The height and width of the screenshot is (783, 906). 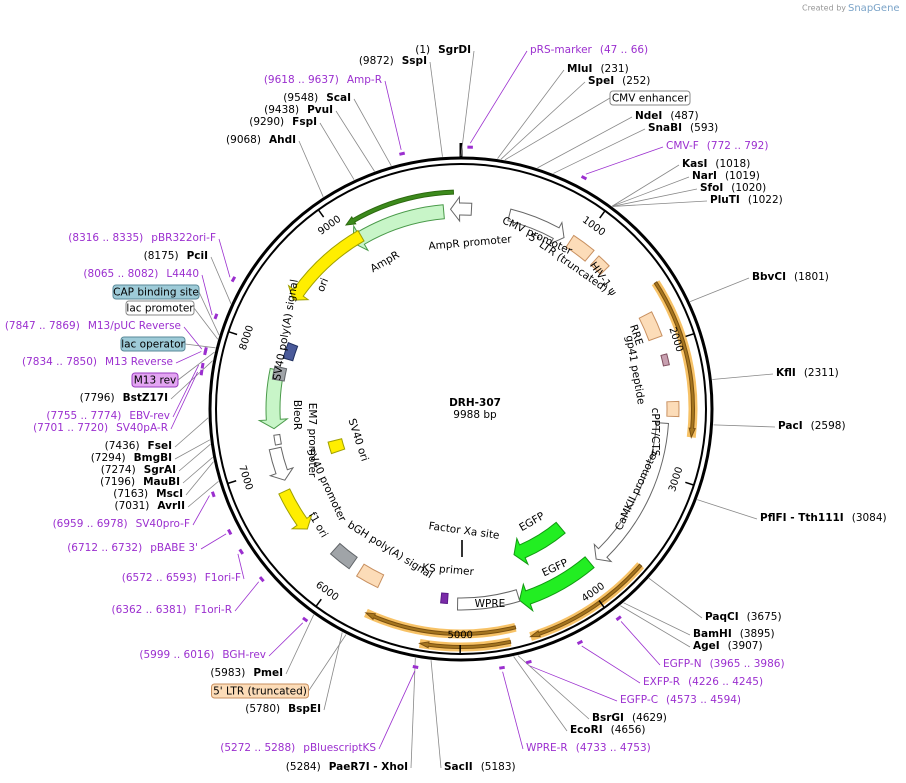 What do you see at coordinates (694, 164) in the screenshot?
I see `site-part: KasI` at bounding box center [694, 164].